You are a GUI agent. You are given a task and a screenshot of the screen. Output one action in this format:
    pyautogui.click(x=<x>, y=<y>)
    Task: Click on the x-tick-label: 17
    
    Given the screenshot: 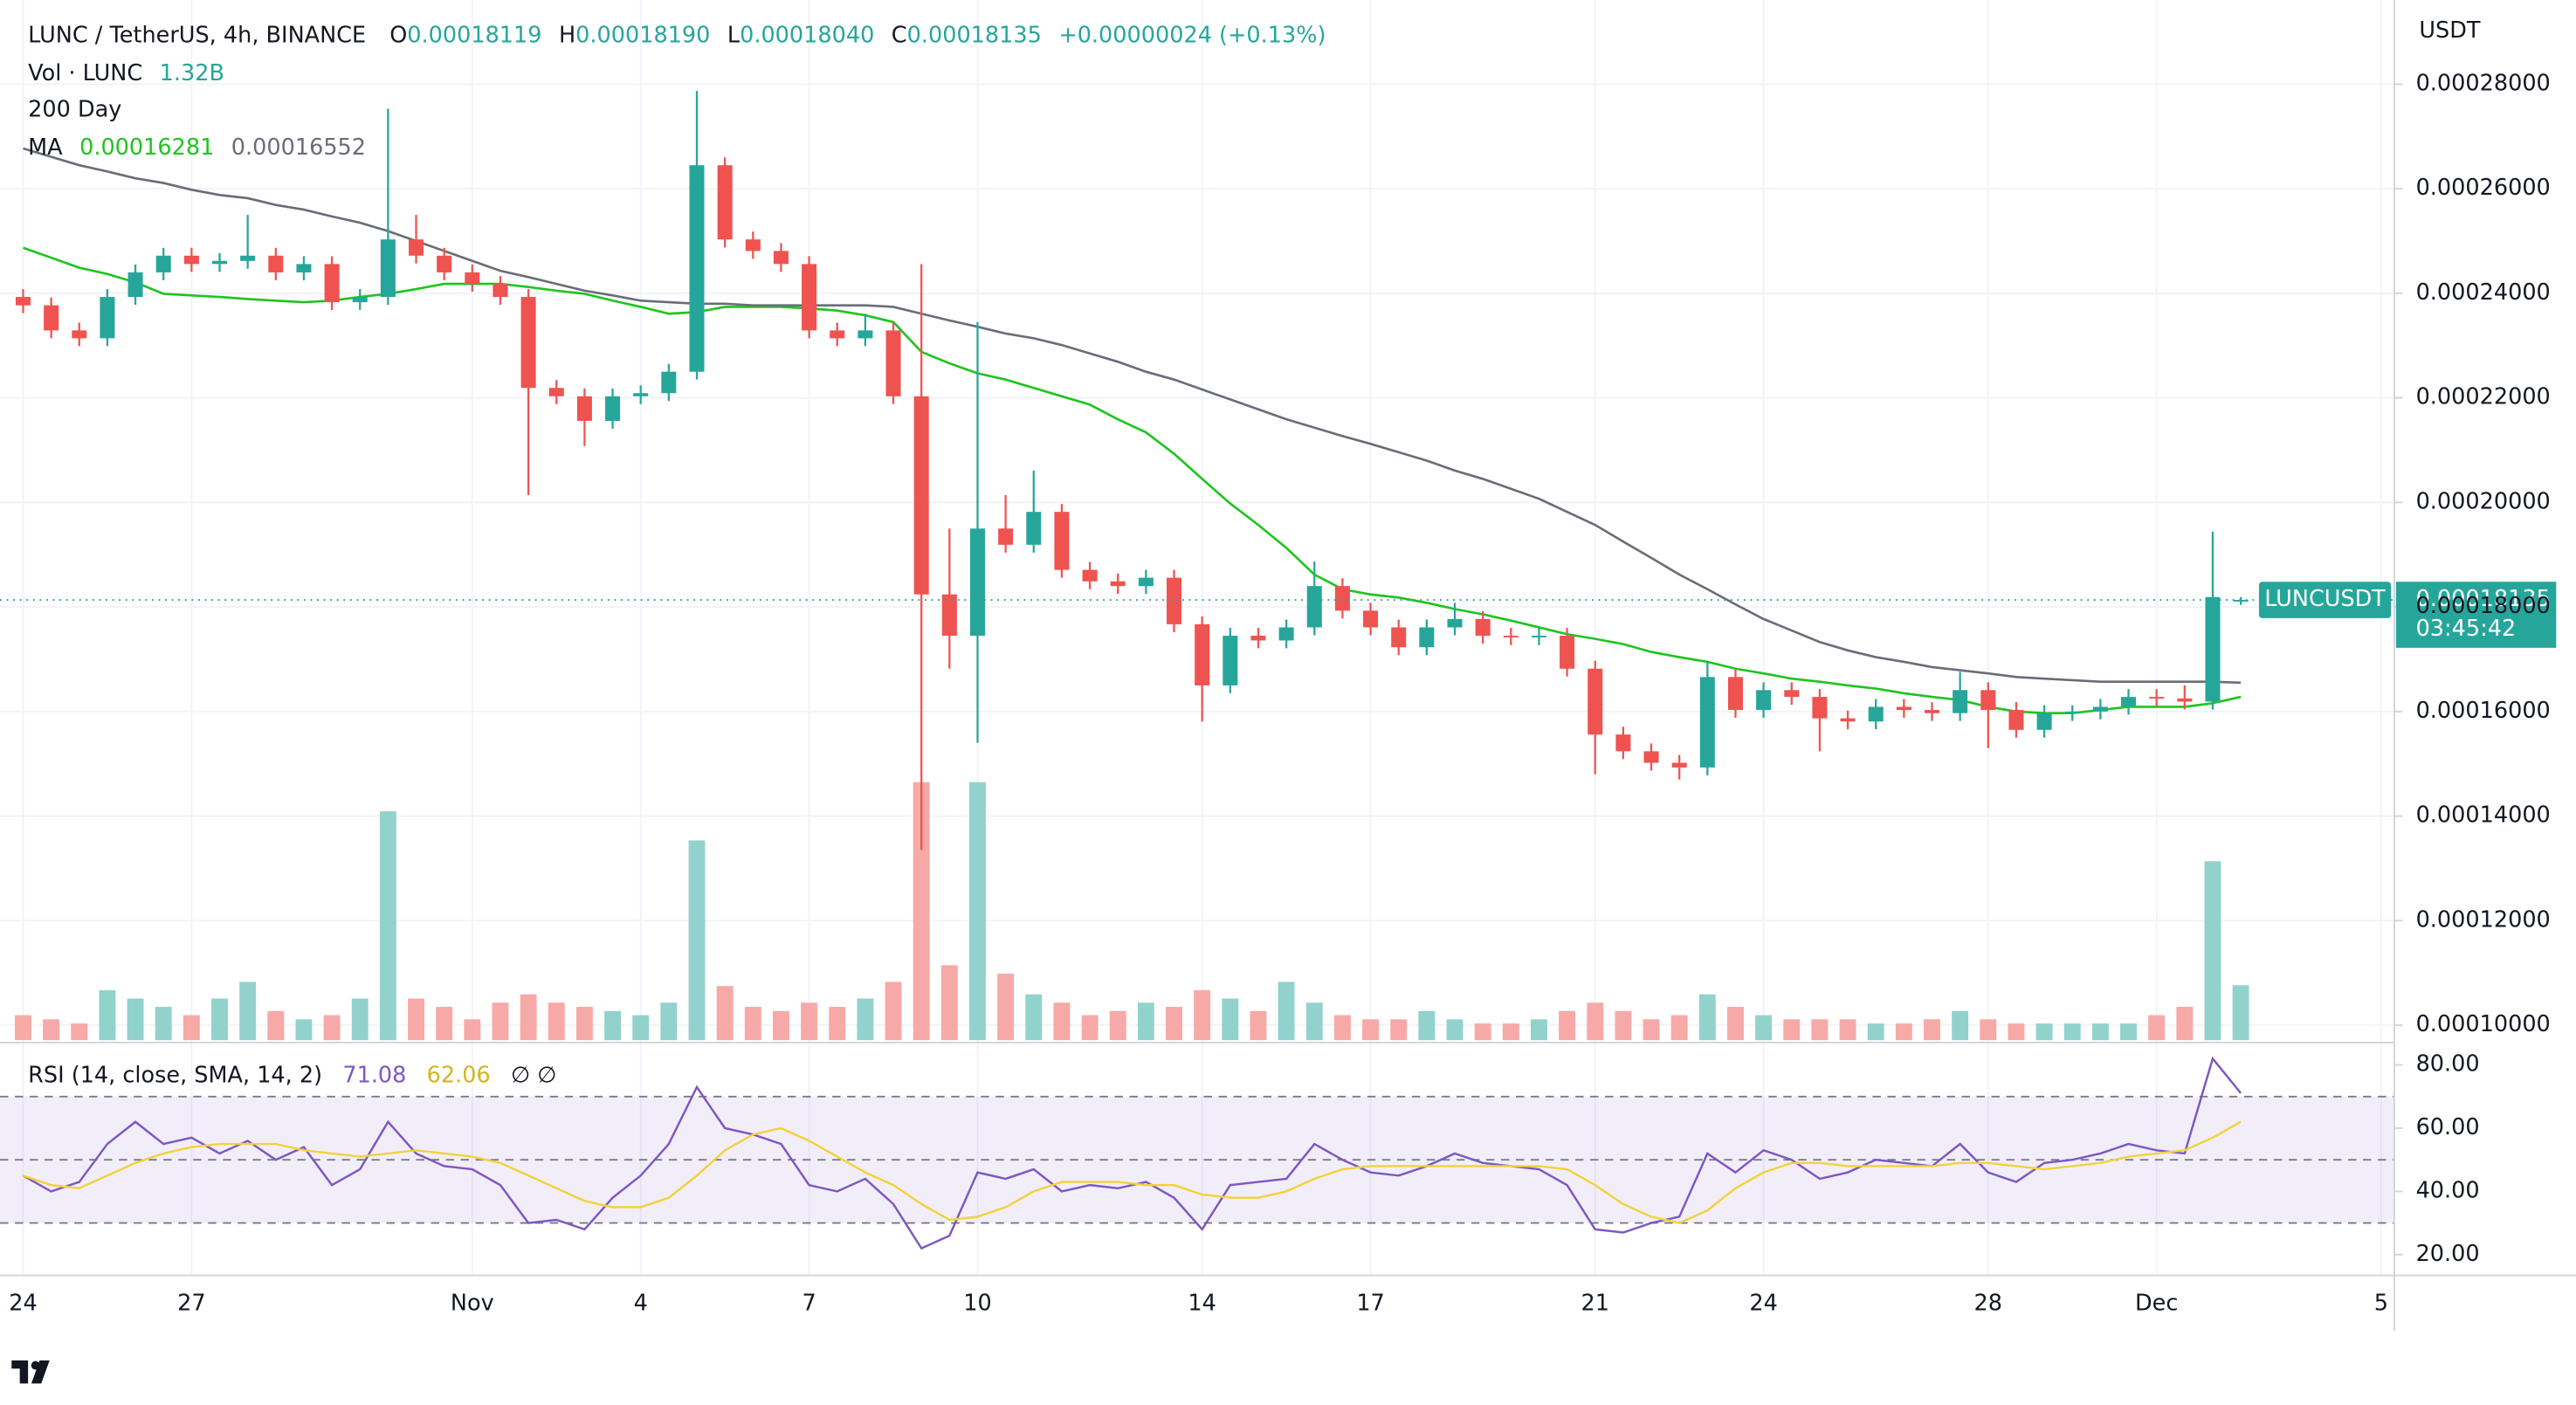 What is the action you would take?
    pyautogui.click(x=1370, y=1304)
    